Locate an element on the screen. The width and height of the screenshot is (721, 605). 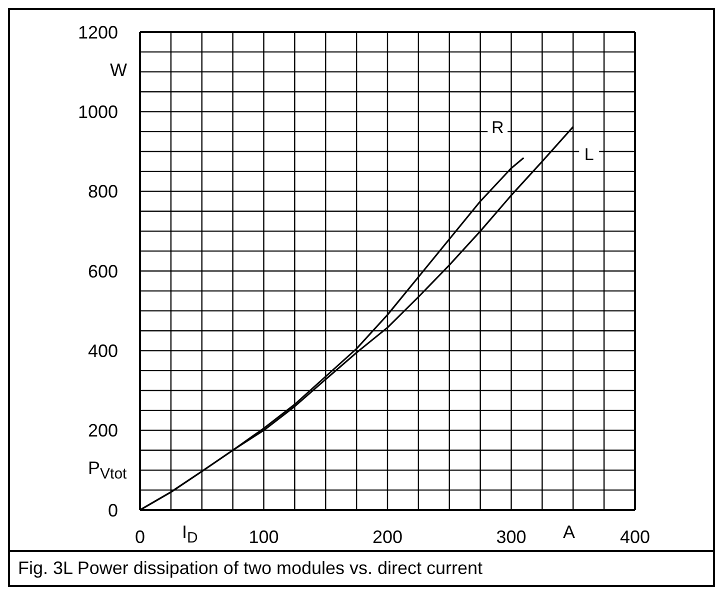
y-tick-label: 200 is located at coordinates (103, 430).